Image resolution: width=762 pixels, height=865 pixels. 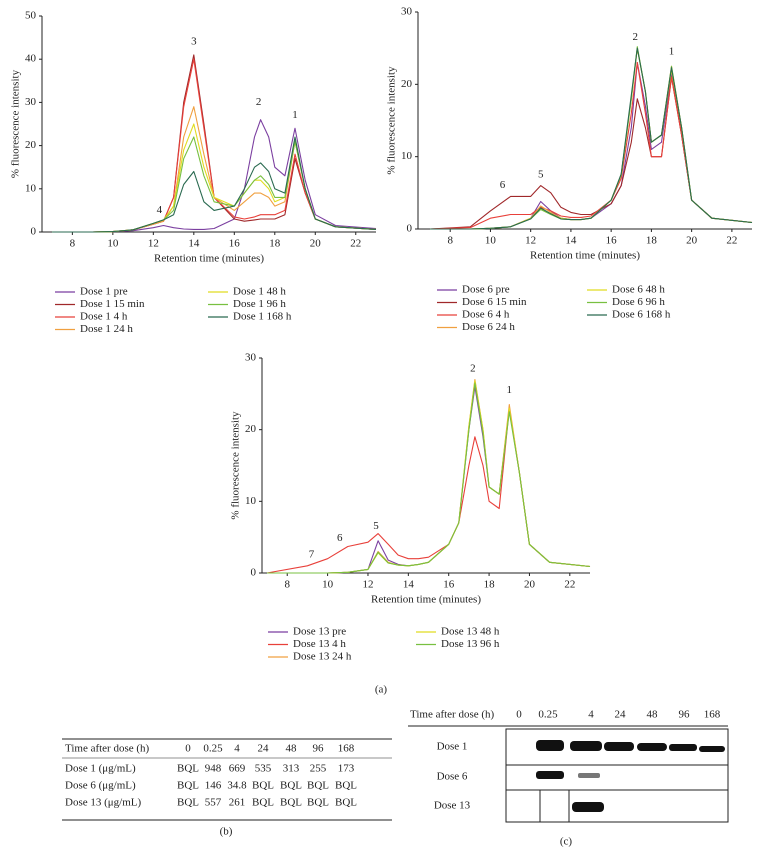 What do you see at coordinates (638, 290) in the screenshot?
I see `legend-label: Dose 6 48 h` at bounding box center [638, 290].